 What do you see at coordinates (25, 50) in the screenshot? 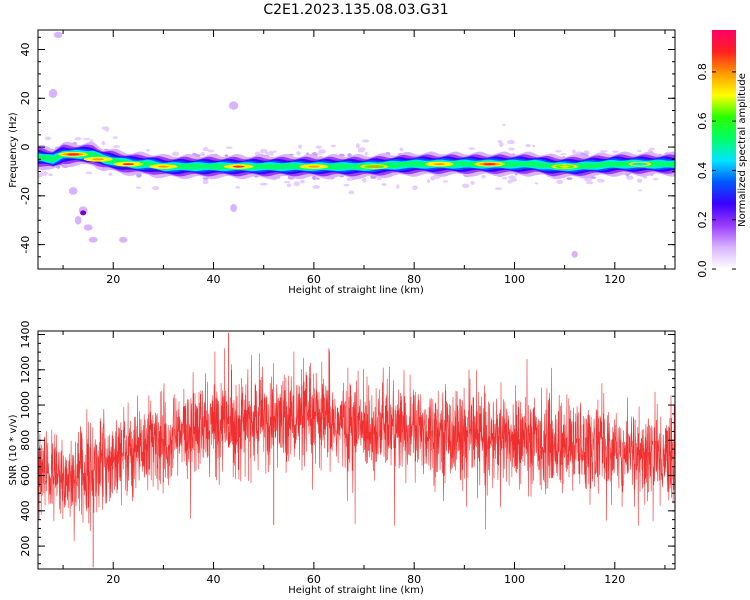
I see `spectrogram-ytick-label: 40` at bounding box center [25, 50].